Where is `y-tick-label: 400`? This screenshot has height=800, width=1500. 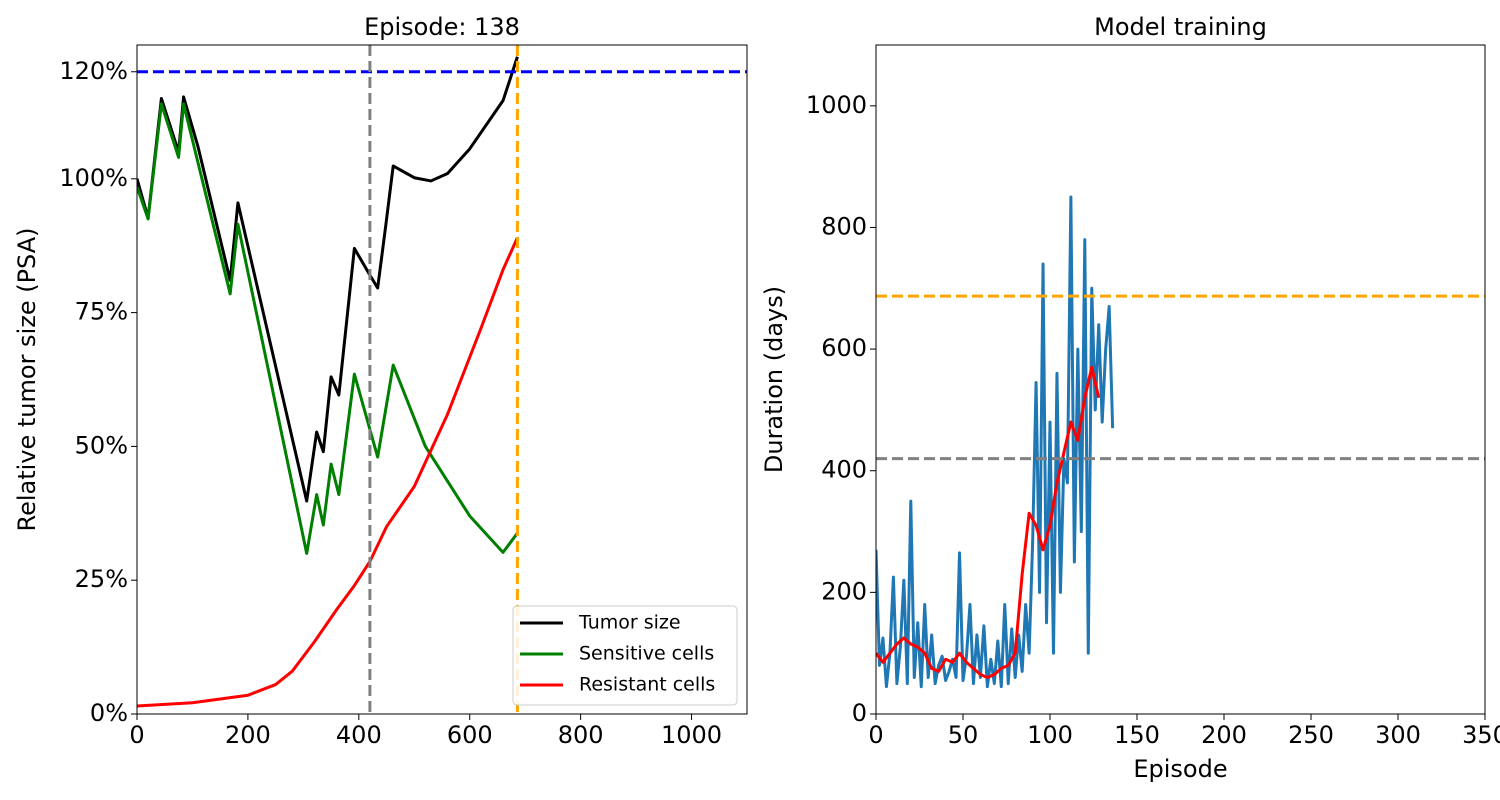 y-tick-label: 400 is located at coordinates (844, 470).